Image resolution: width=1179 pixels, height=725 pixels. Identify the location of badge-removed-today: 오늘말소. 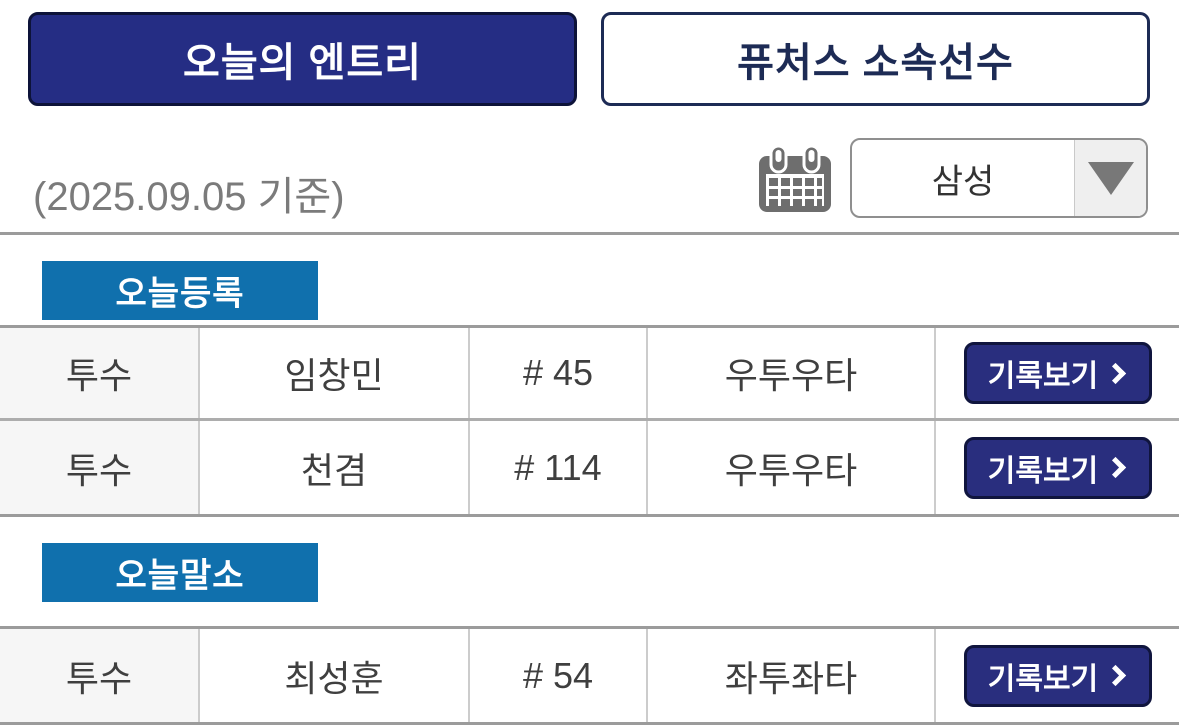
(180, 572).